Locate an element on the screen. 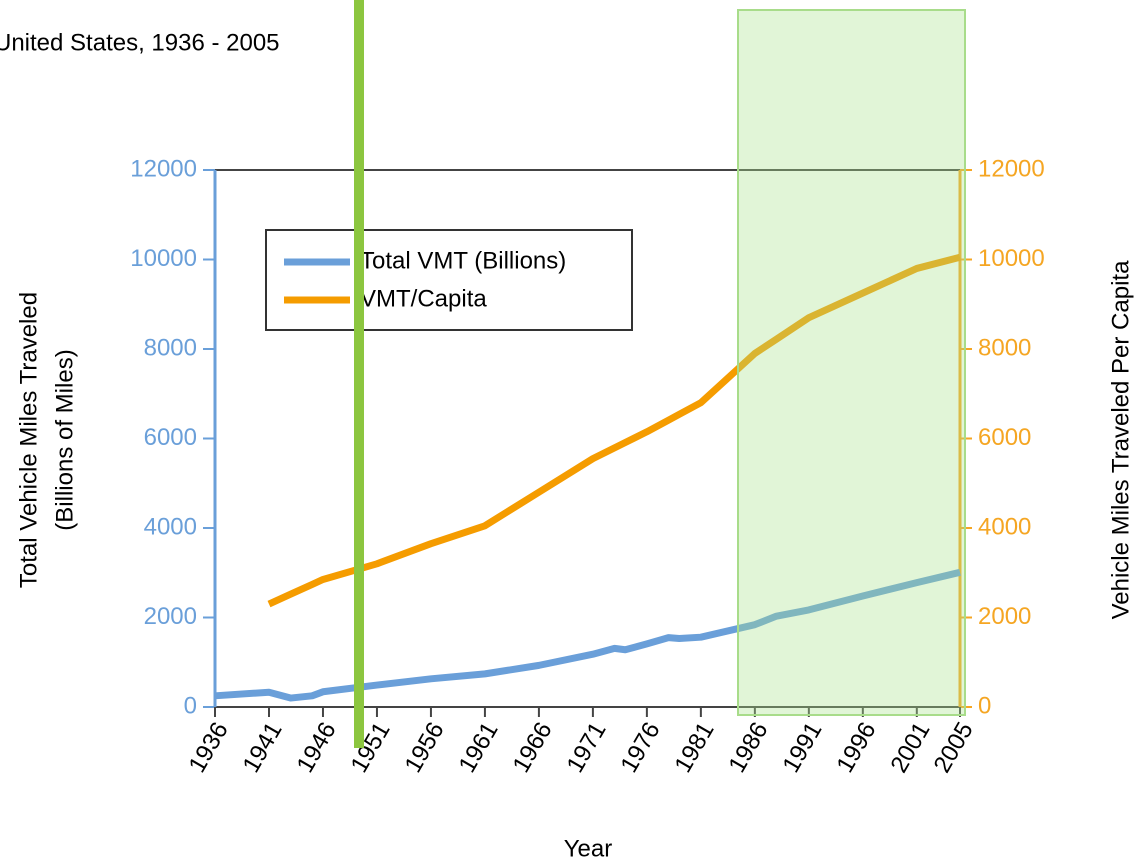  x-tick-label: 1981 is located at coordinates (694, 748).